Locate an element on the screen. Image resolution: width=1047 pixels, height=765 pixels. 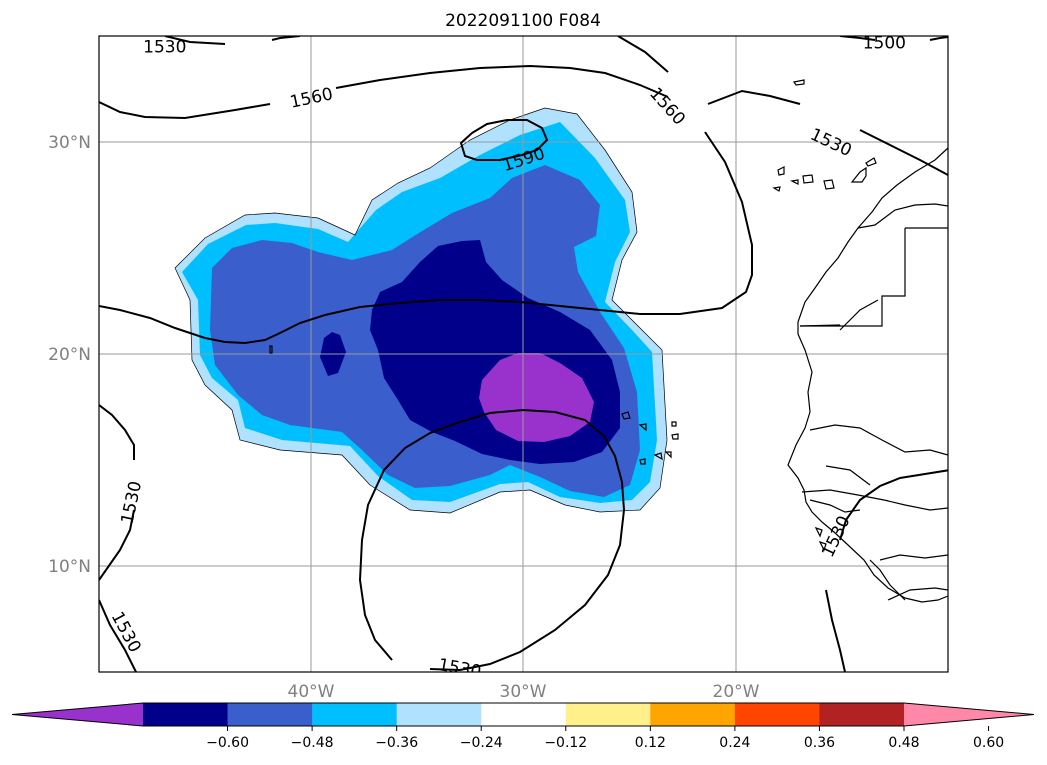
colorbar-tick-label: −0.36 is located at coordinates (396, 743).